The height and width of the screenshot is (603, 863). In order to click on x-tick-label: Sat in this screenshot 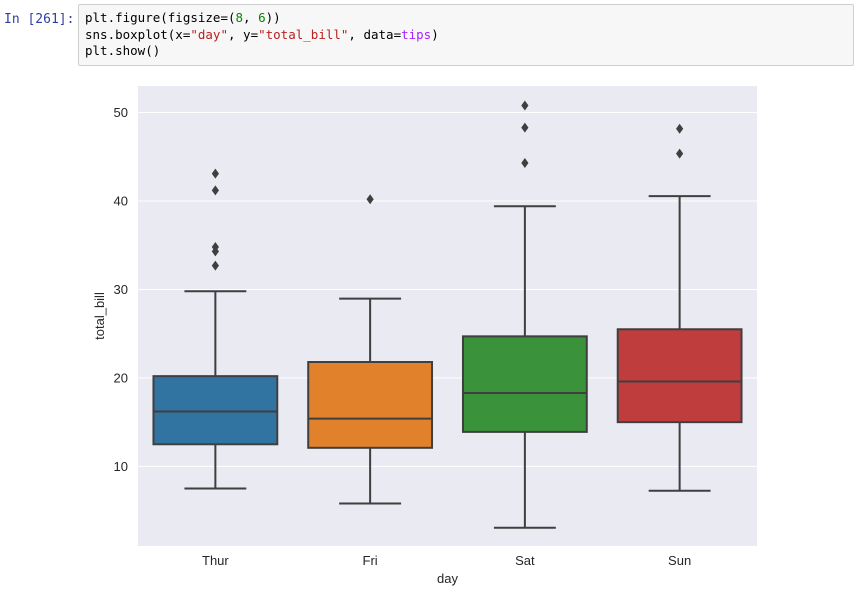, I will do `click(525, 560)`.